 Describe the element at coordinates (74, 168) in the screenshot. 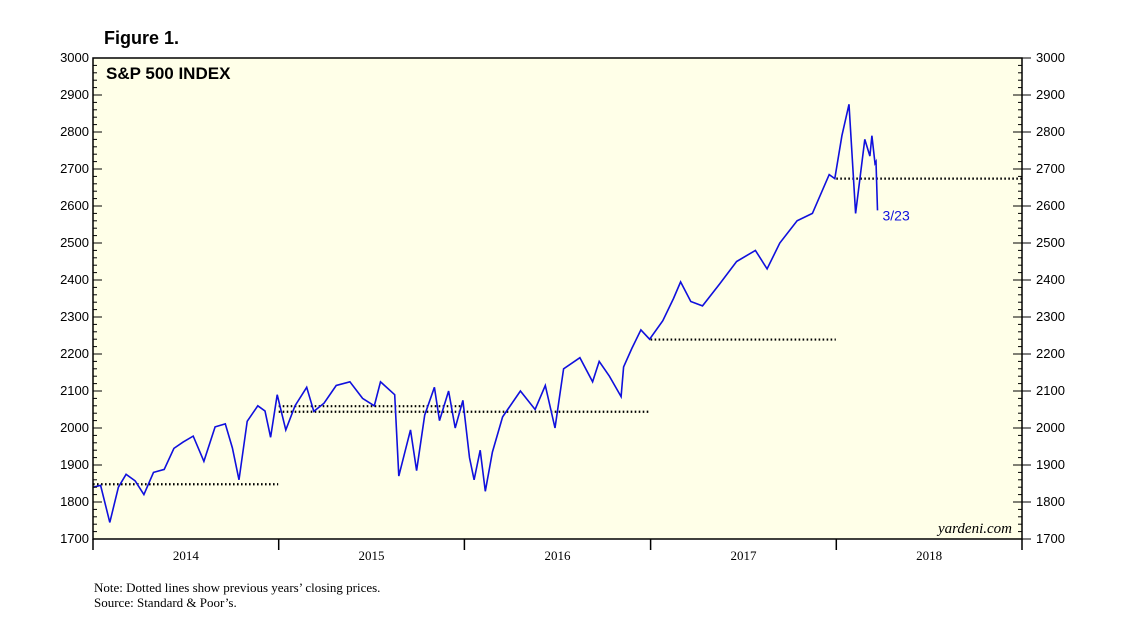

I see `y-tick-label-left: 2700` at that location.